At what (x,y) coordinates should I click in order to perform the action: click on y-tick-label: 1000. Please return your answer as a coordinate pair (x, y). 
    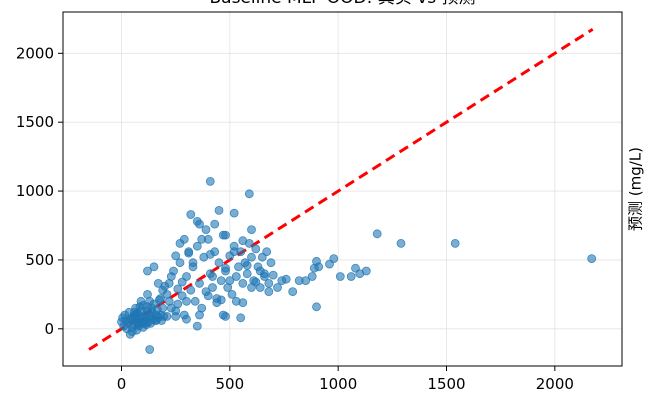
    Looking at the image, I should click on (35, 191).